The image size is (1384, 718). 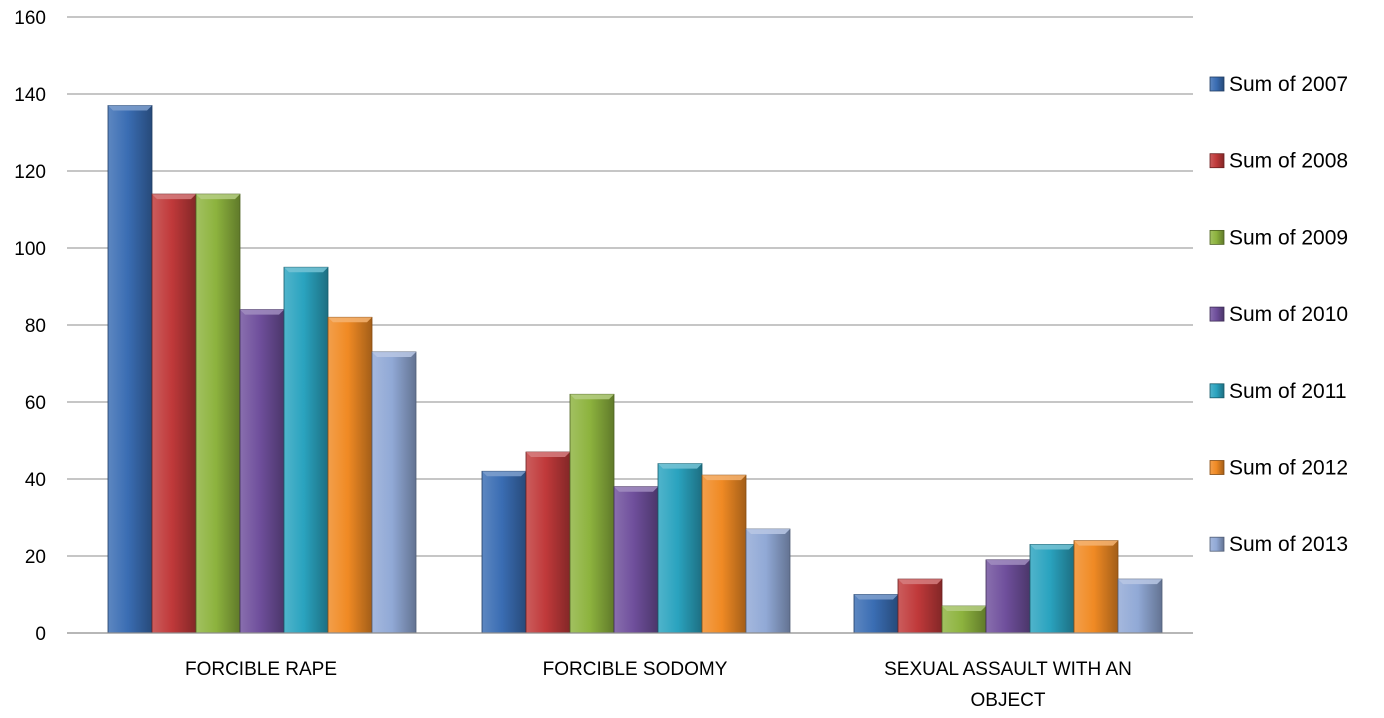 I want to click on legend-label: Sum of 2011, so click(x=1288, y=391).